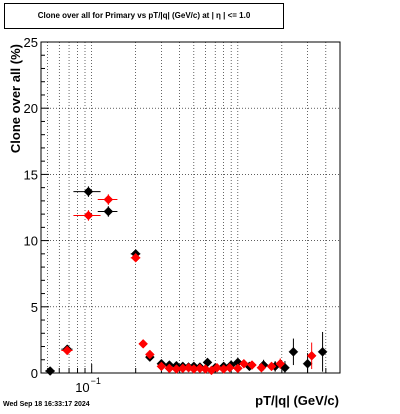 The width and height of the screenshot is (400, 414). What do you see at coordinates (15, 98) in the screenshot?
I see `y-axis-label: Clone over all (%)` at bounding box center [15, 98].